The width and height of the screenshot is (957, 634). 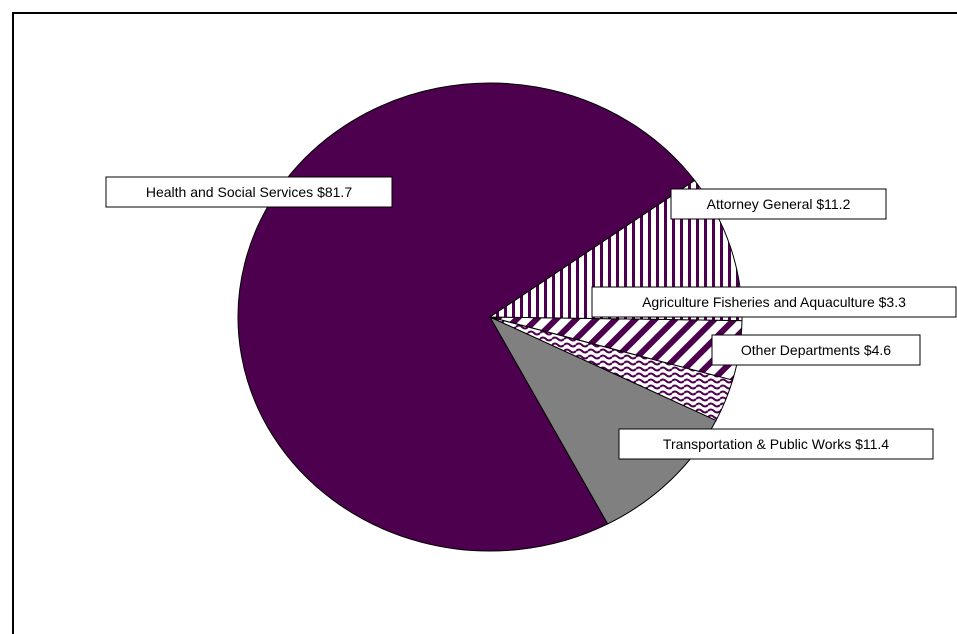 I want to click on pie-label-text: Other Departments $4.6, so click(x=816, y=350).